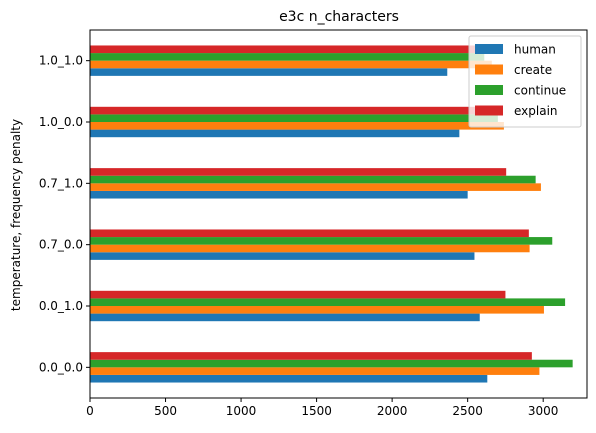 This screenshot has width=596, height=433. I want to click on bar-explain-1.0_1.0, so click(291, 49).